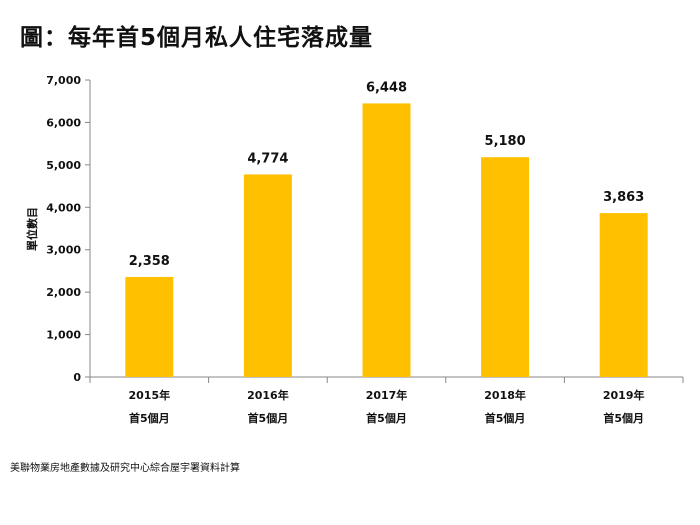  I want to click on x-tick-label: 2017年, so click(387, 395).